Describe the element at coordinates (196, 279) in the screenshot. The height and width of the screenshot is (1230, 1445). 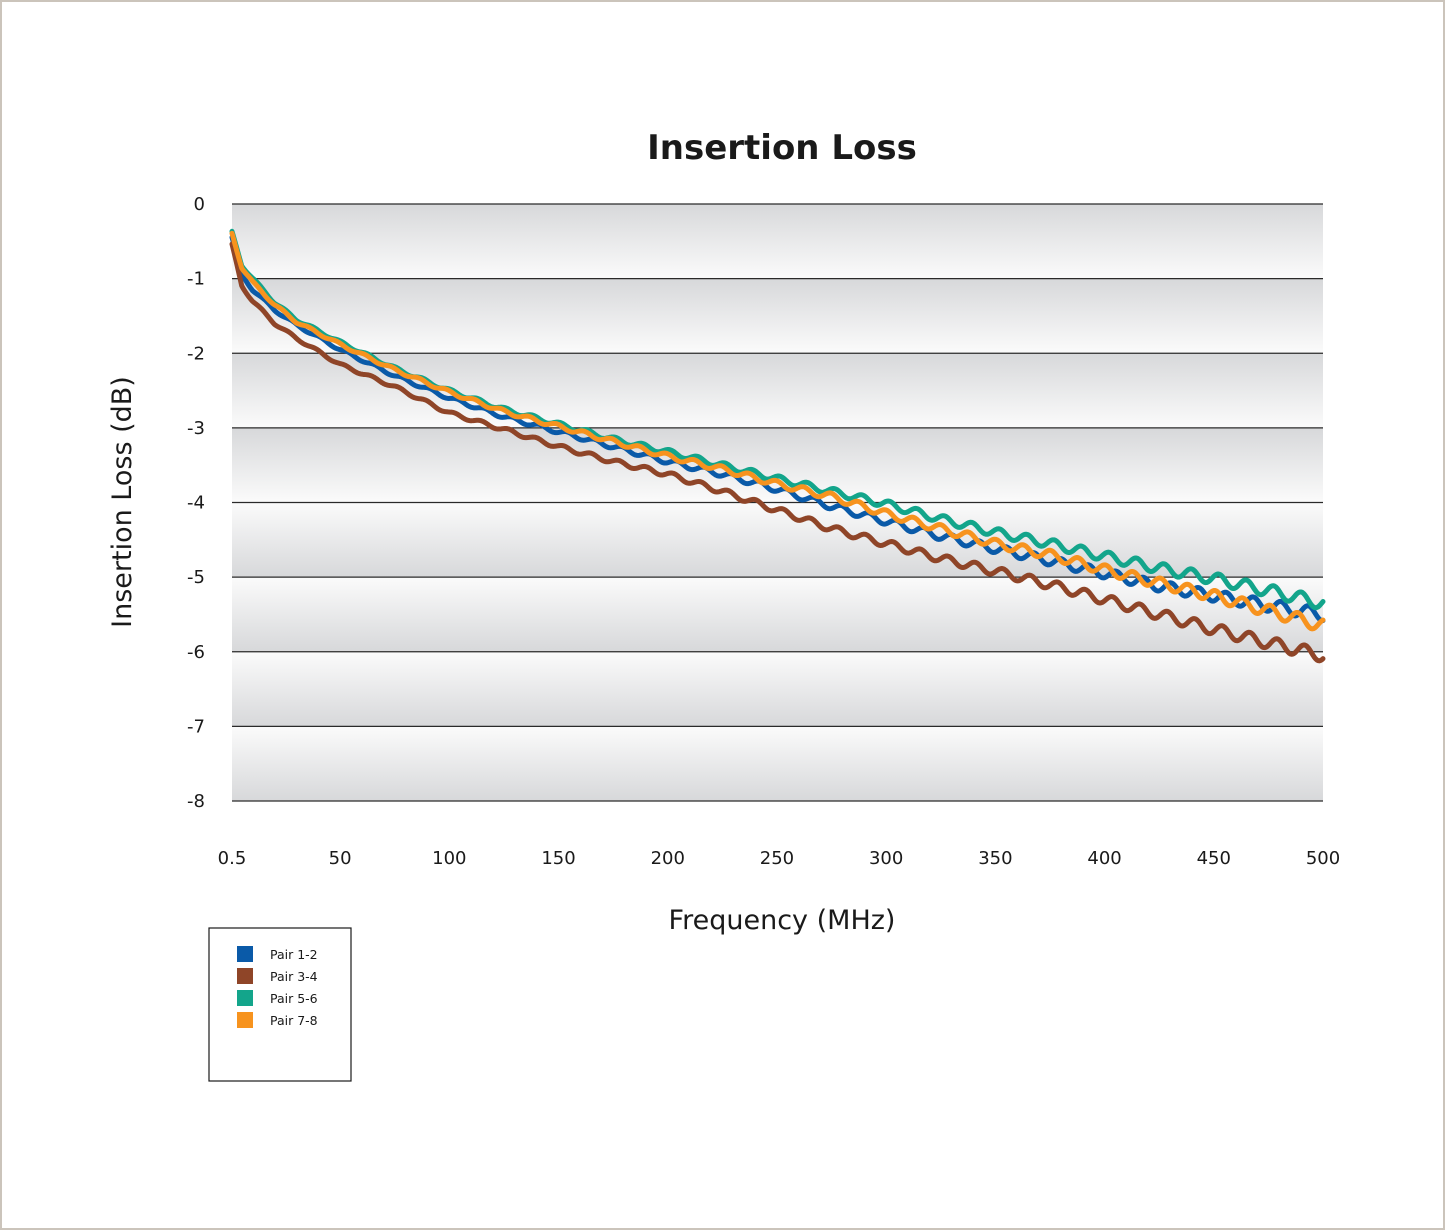
I see `y-tick-label: -1` at that location.